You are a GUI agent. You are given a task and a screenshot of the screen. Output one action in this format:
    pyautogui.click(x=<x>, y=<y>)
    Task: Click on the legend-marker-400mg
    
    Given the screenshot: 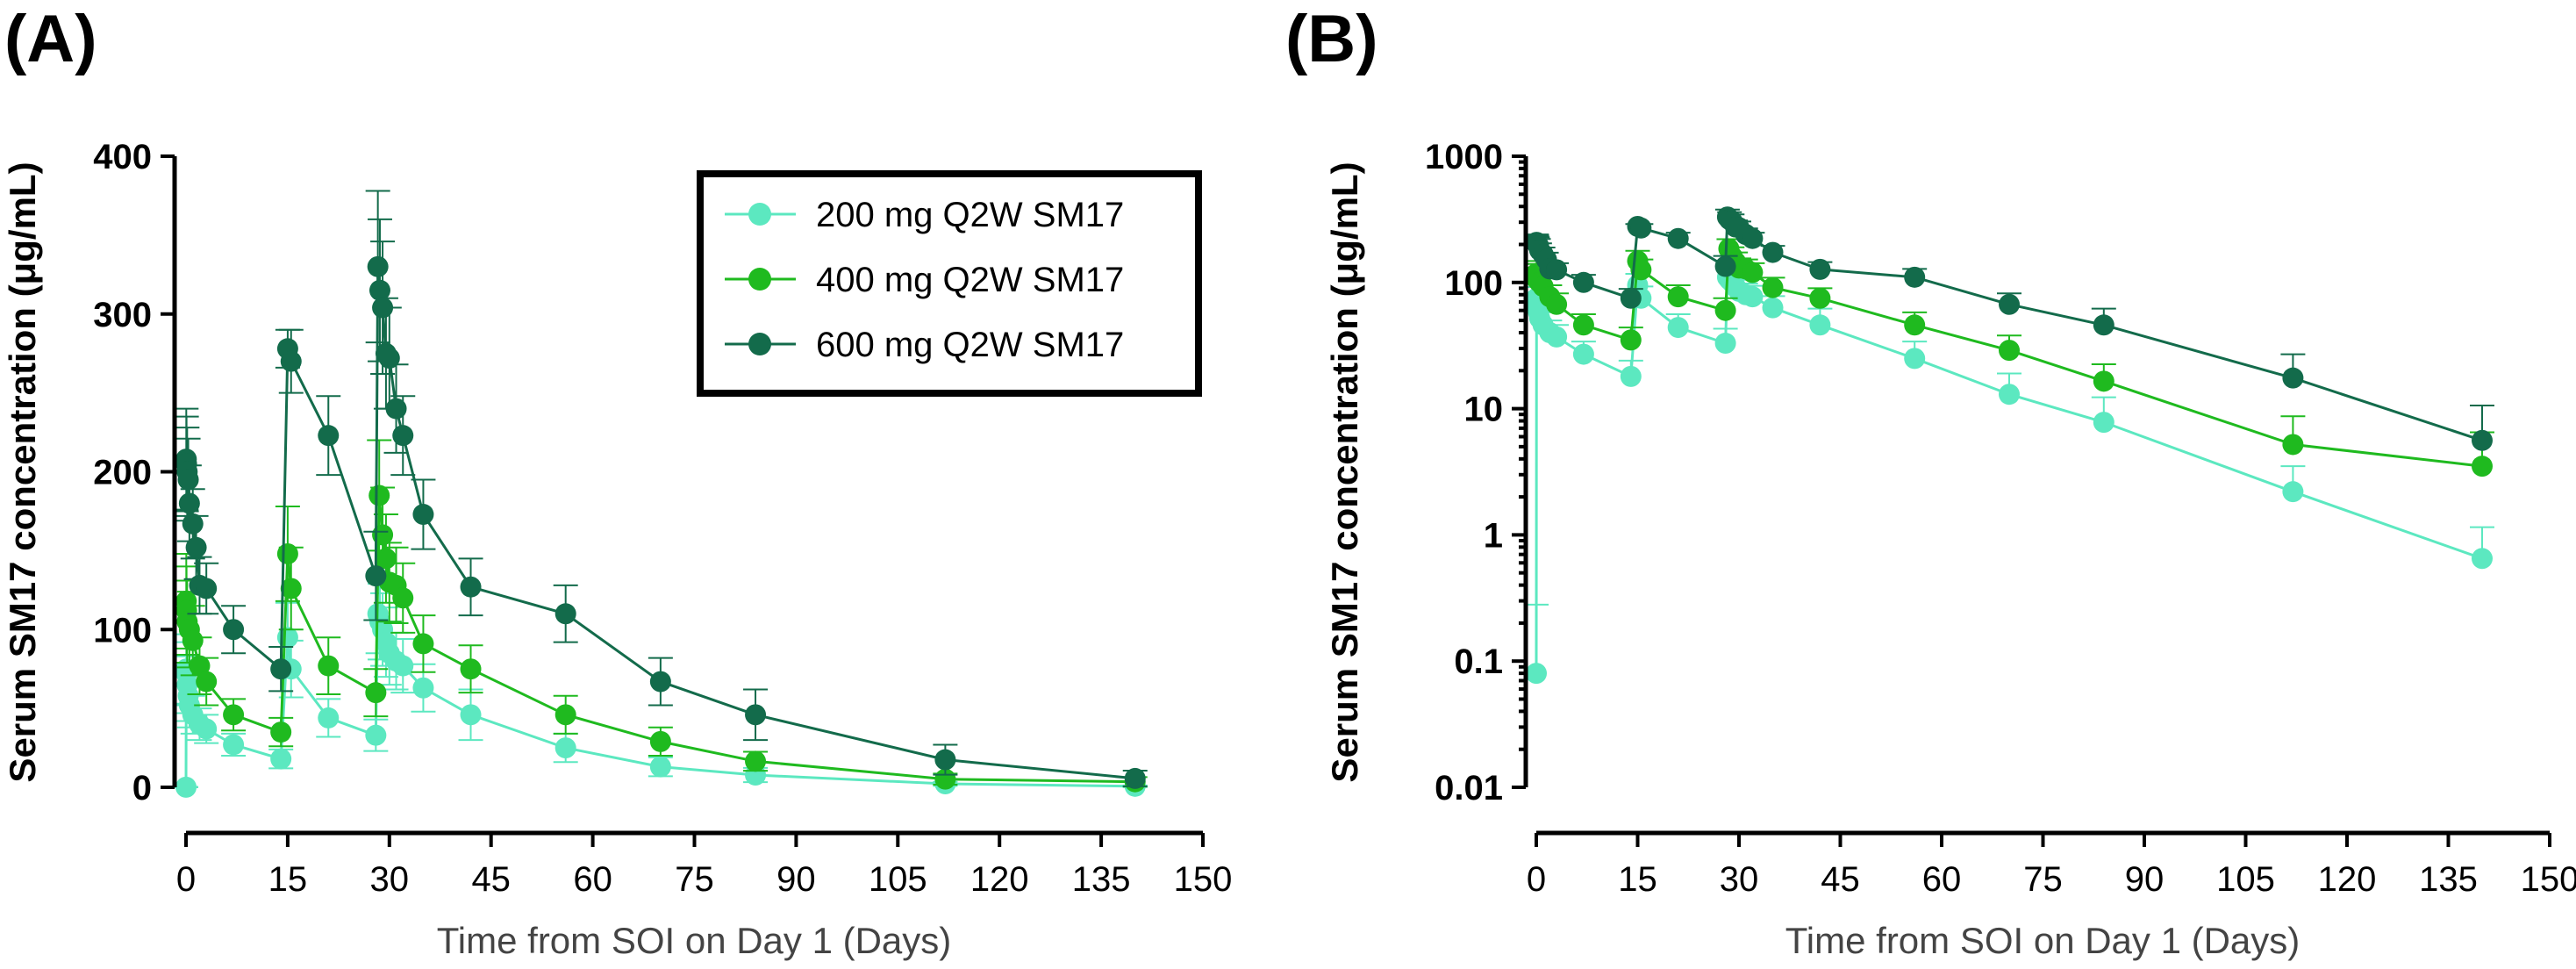 What is the action you would take?
    pyautogui.click(x=759, y=279)
    